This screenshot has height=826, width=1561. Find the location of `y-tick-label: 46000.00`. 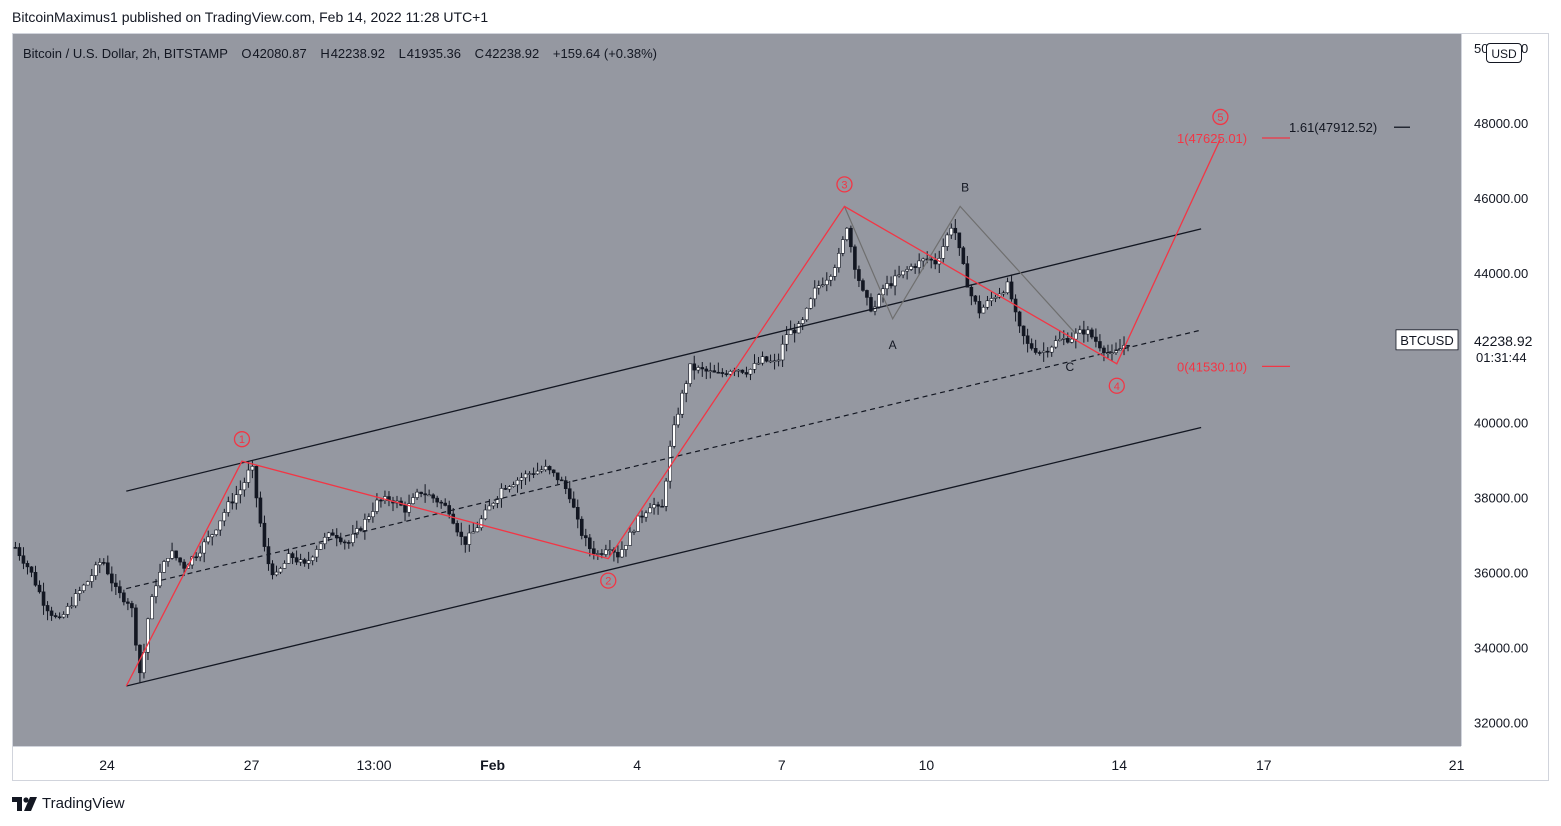

y-tick-label: 46000.00 is located at coordinates (1501, 198).